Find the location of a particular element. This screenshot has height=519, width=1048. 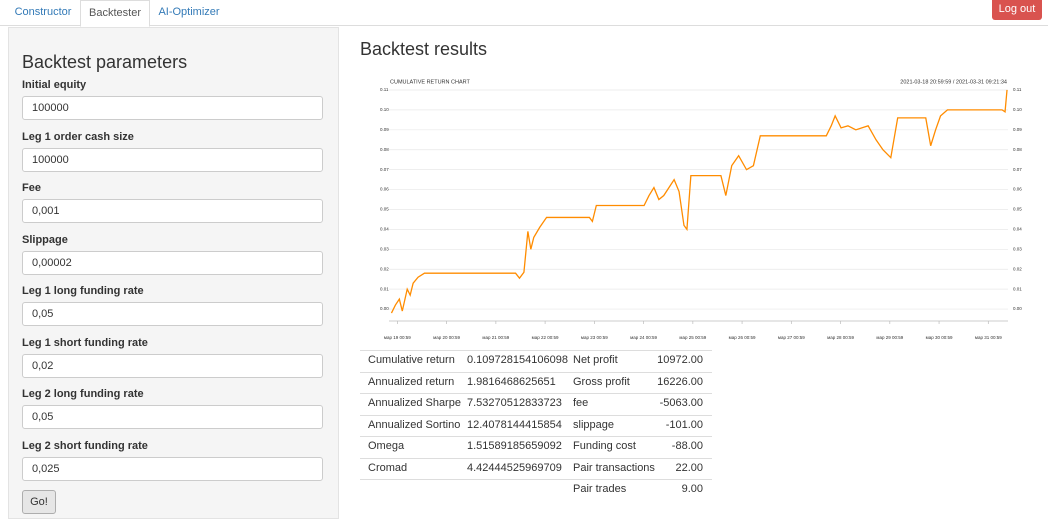

x-tick-label: мар 31 00:59 is located at coordinates (988, 337).